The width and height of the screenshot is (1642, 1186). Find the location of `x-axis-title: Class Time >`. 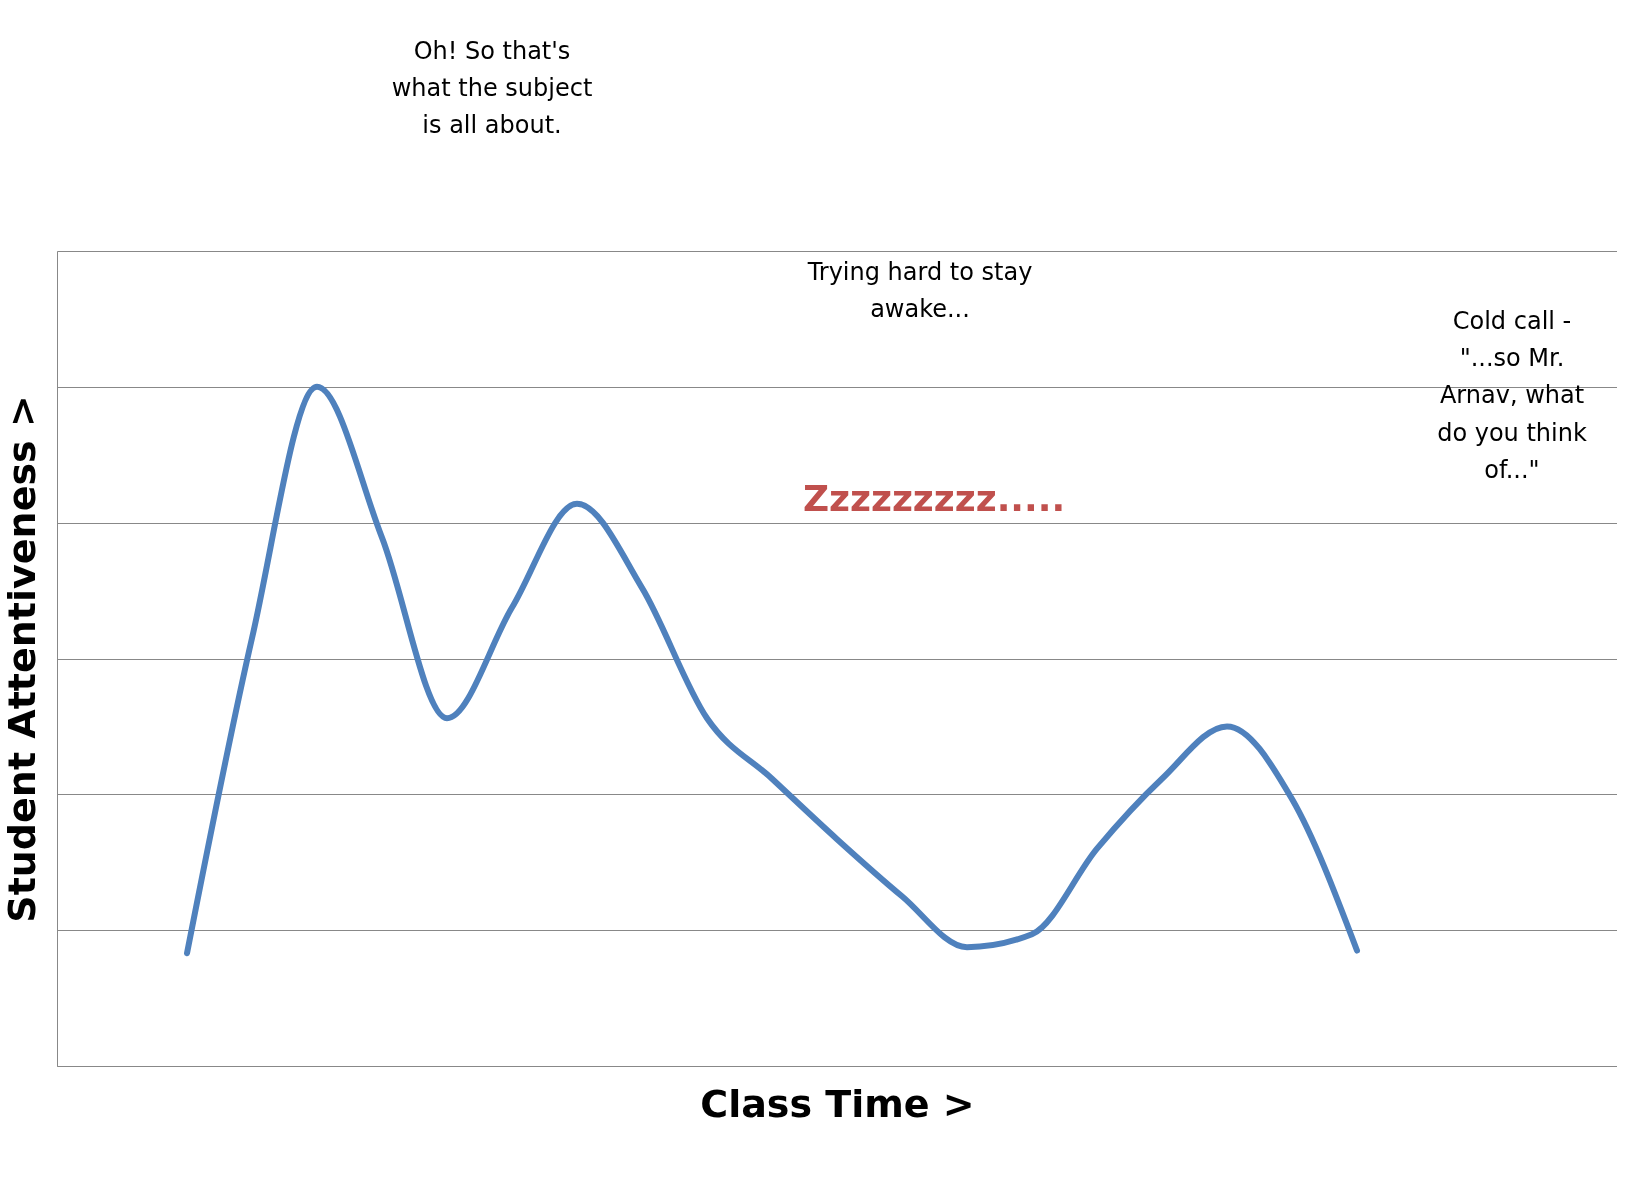

x-axis-title: Class Time > is located at coordinates (837, 1103).